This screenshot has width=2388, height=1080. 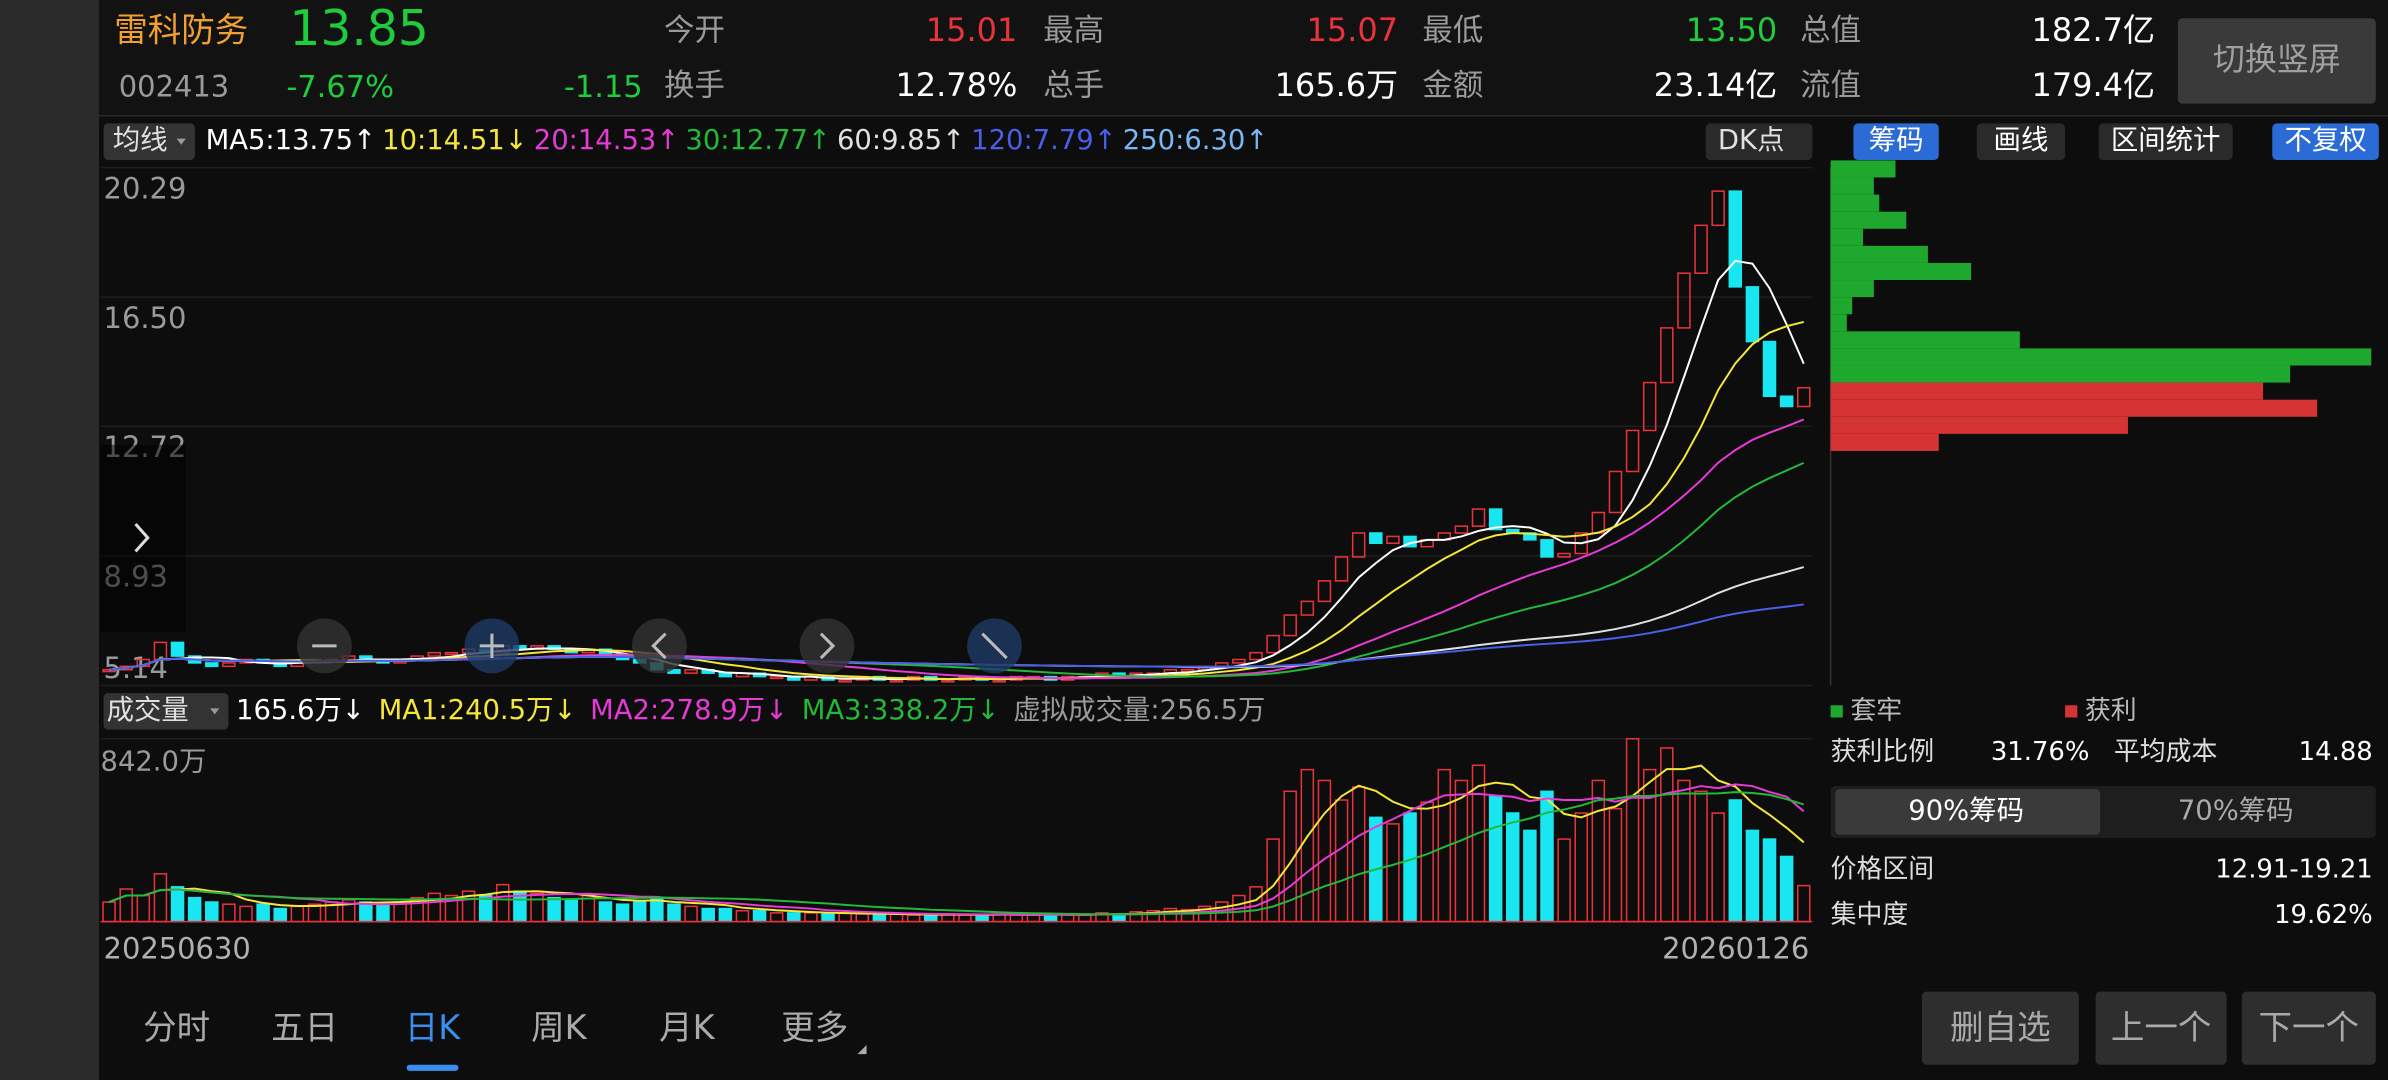 What do you see at coordinates (862, 1049) in the screenshot?
I see `more-icon` at bounding box center [862, 1049].